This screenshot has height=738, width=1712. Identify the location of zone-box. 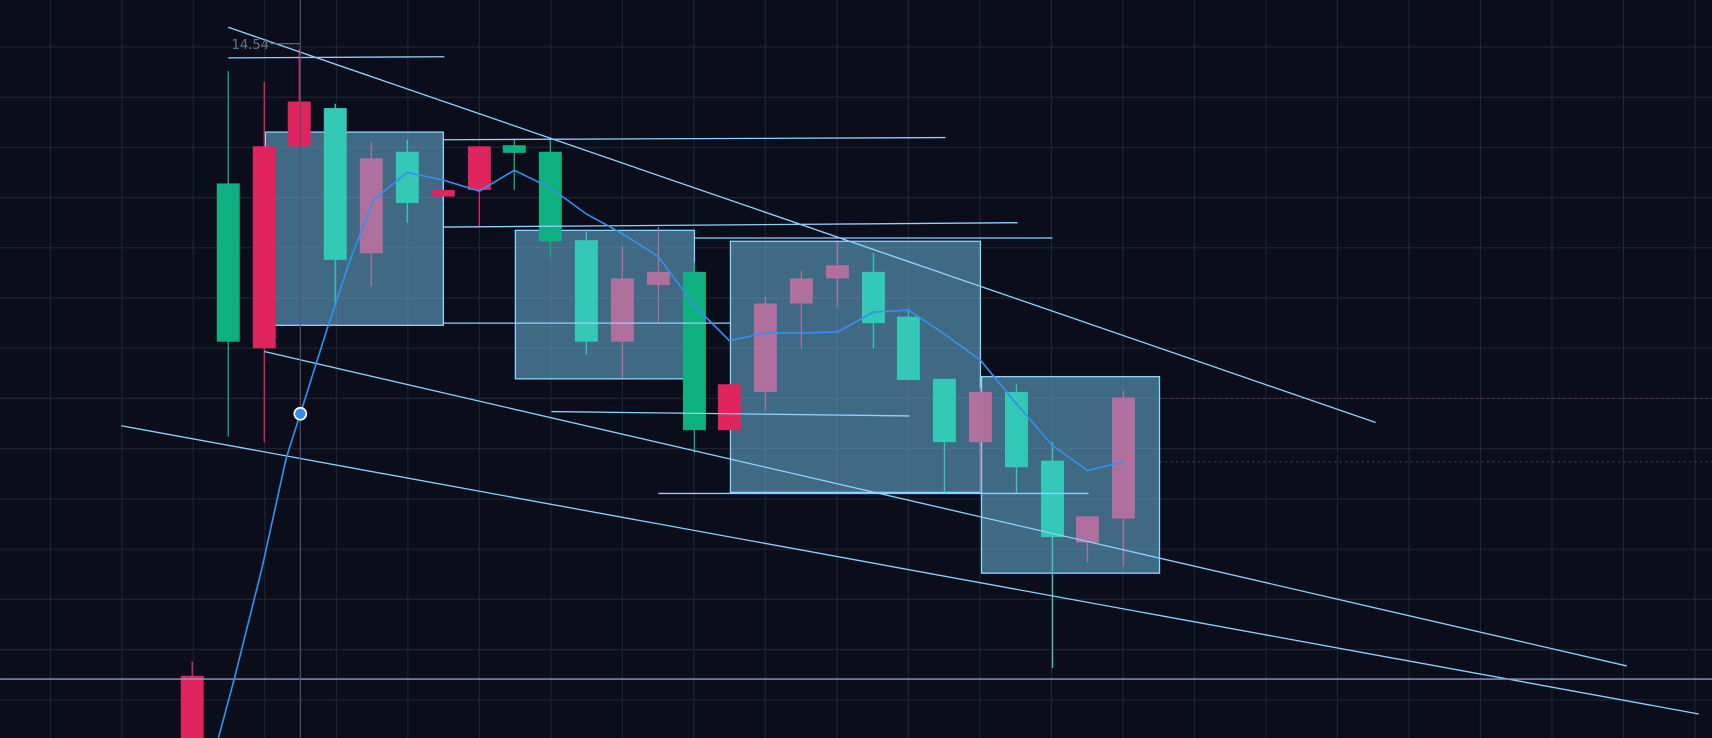
(605, 304).